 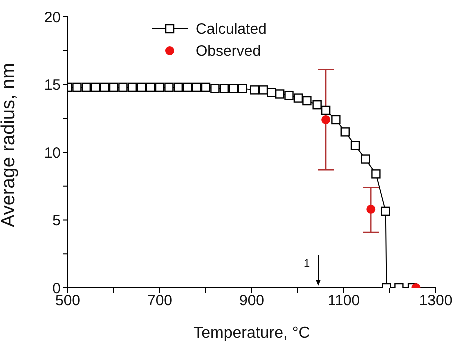 What do you see at coordinates (229, 51) in the screenshot?
I see `legend-label: Observed` at bounding box center [229, 51].